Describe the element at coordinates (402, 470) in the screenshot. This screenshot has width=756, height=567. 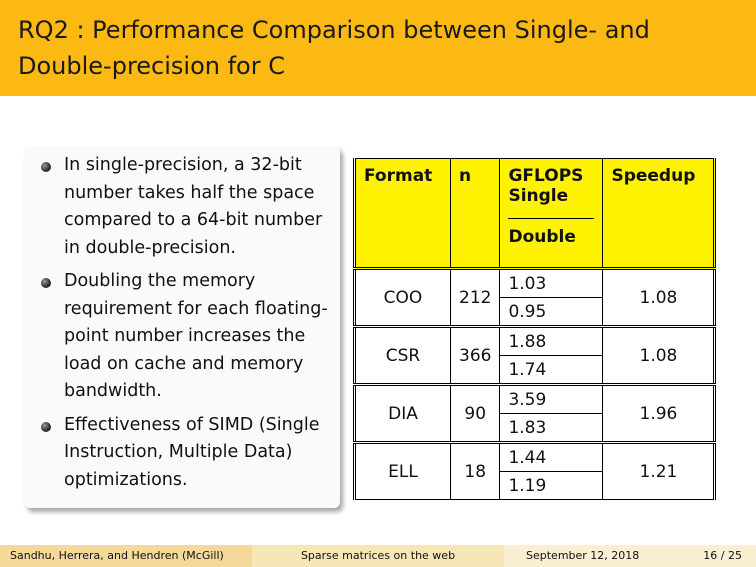
I see `cell-format: ELL` at that location.